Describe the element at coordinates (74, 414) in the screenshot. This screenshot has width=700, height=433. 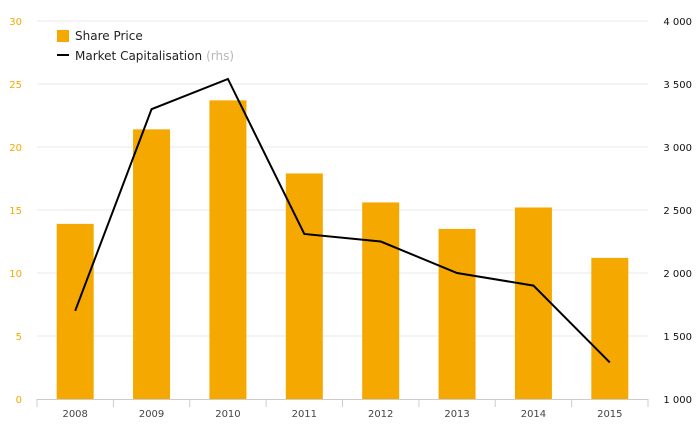
I see `x-tick-label: 2008` at that location.